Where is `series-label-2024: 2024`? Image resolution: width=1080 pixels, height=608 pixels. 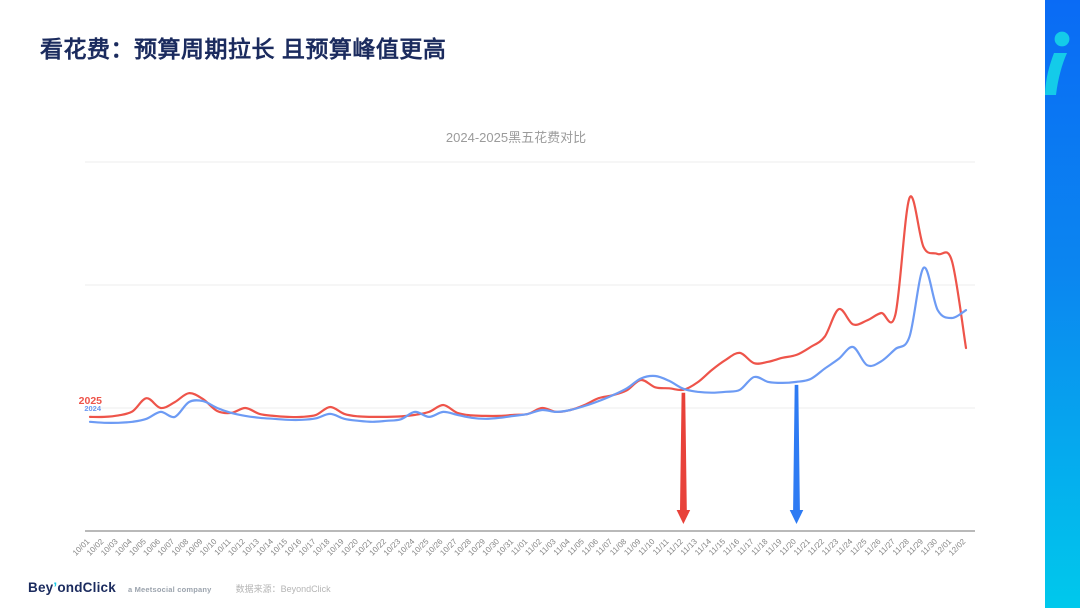 series-label-2024: 2024 is located at coordinates (93, 408).